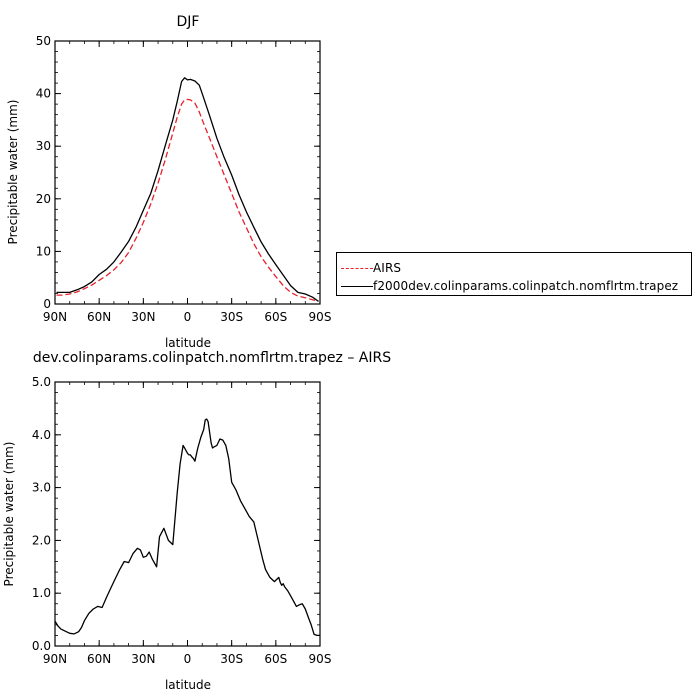 This screenshot has height=700, width=700. What do you see at coordinates (41, 488) in the screenshot?
I see `y-tick-label-bottom: 3.0` at bounding box center [41, 488].